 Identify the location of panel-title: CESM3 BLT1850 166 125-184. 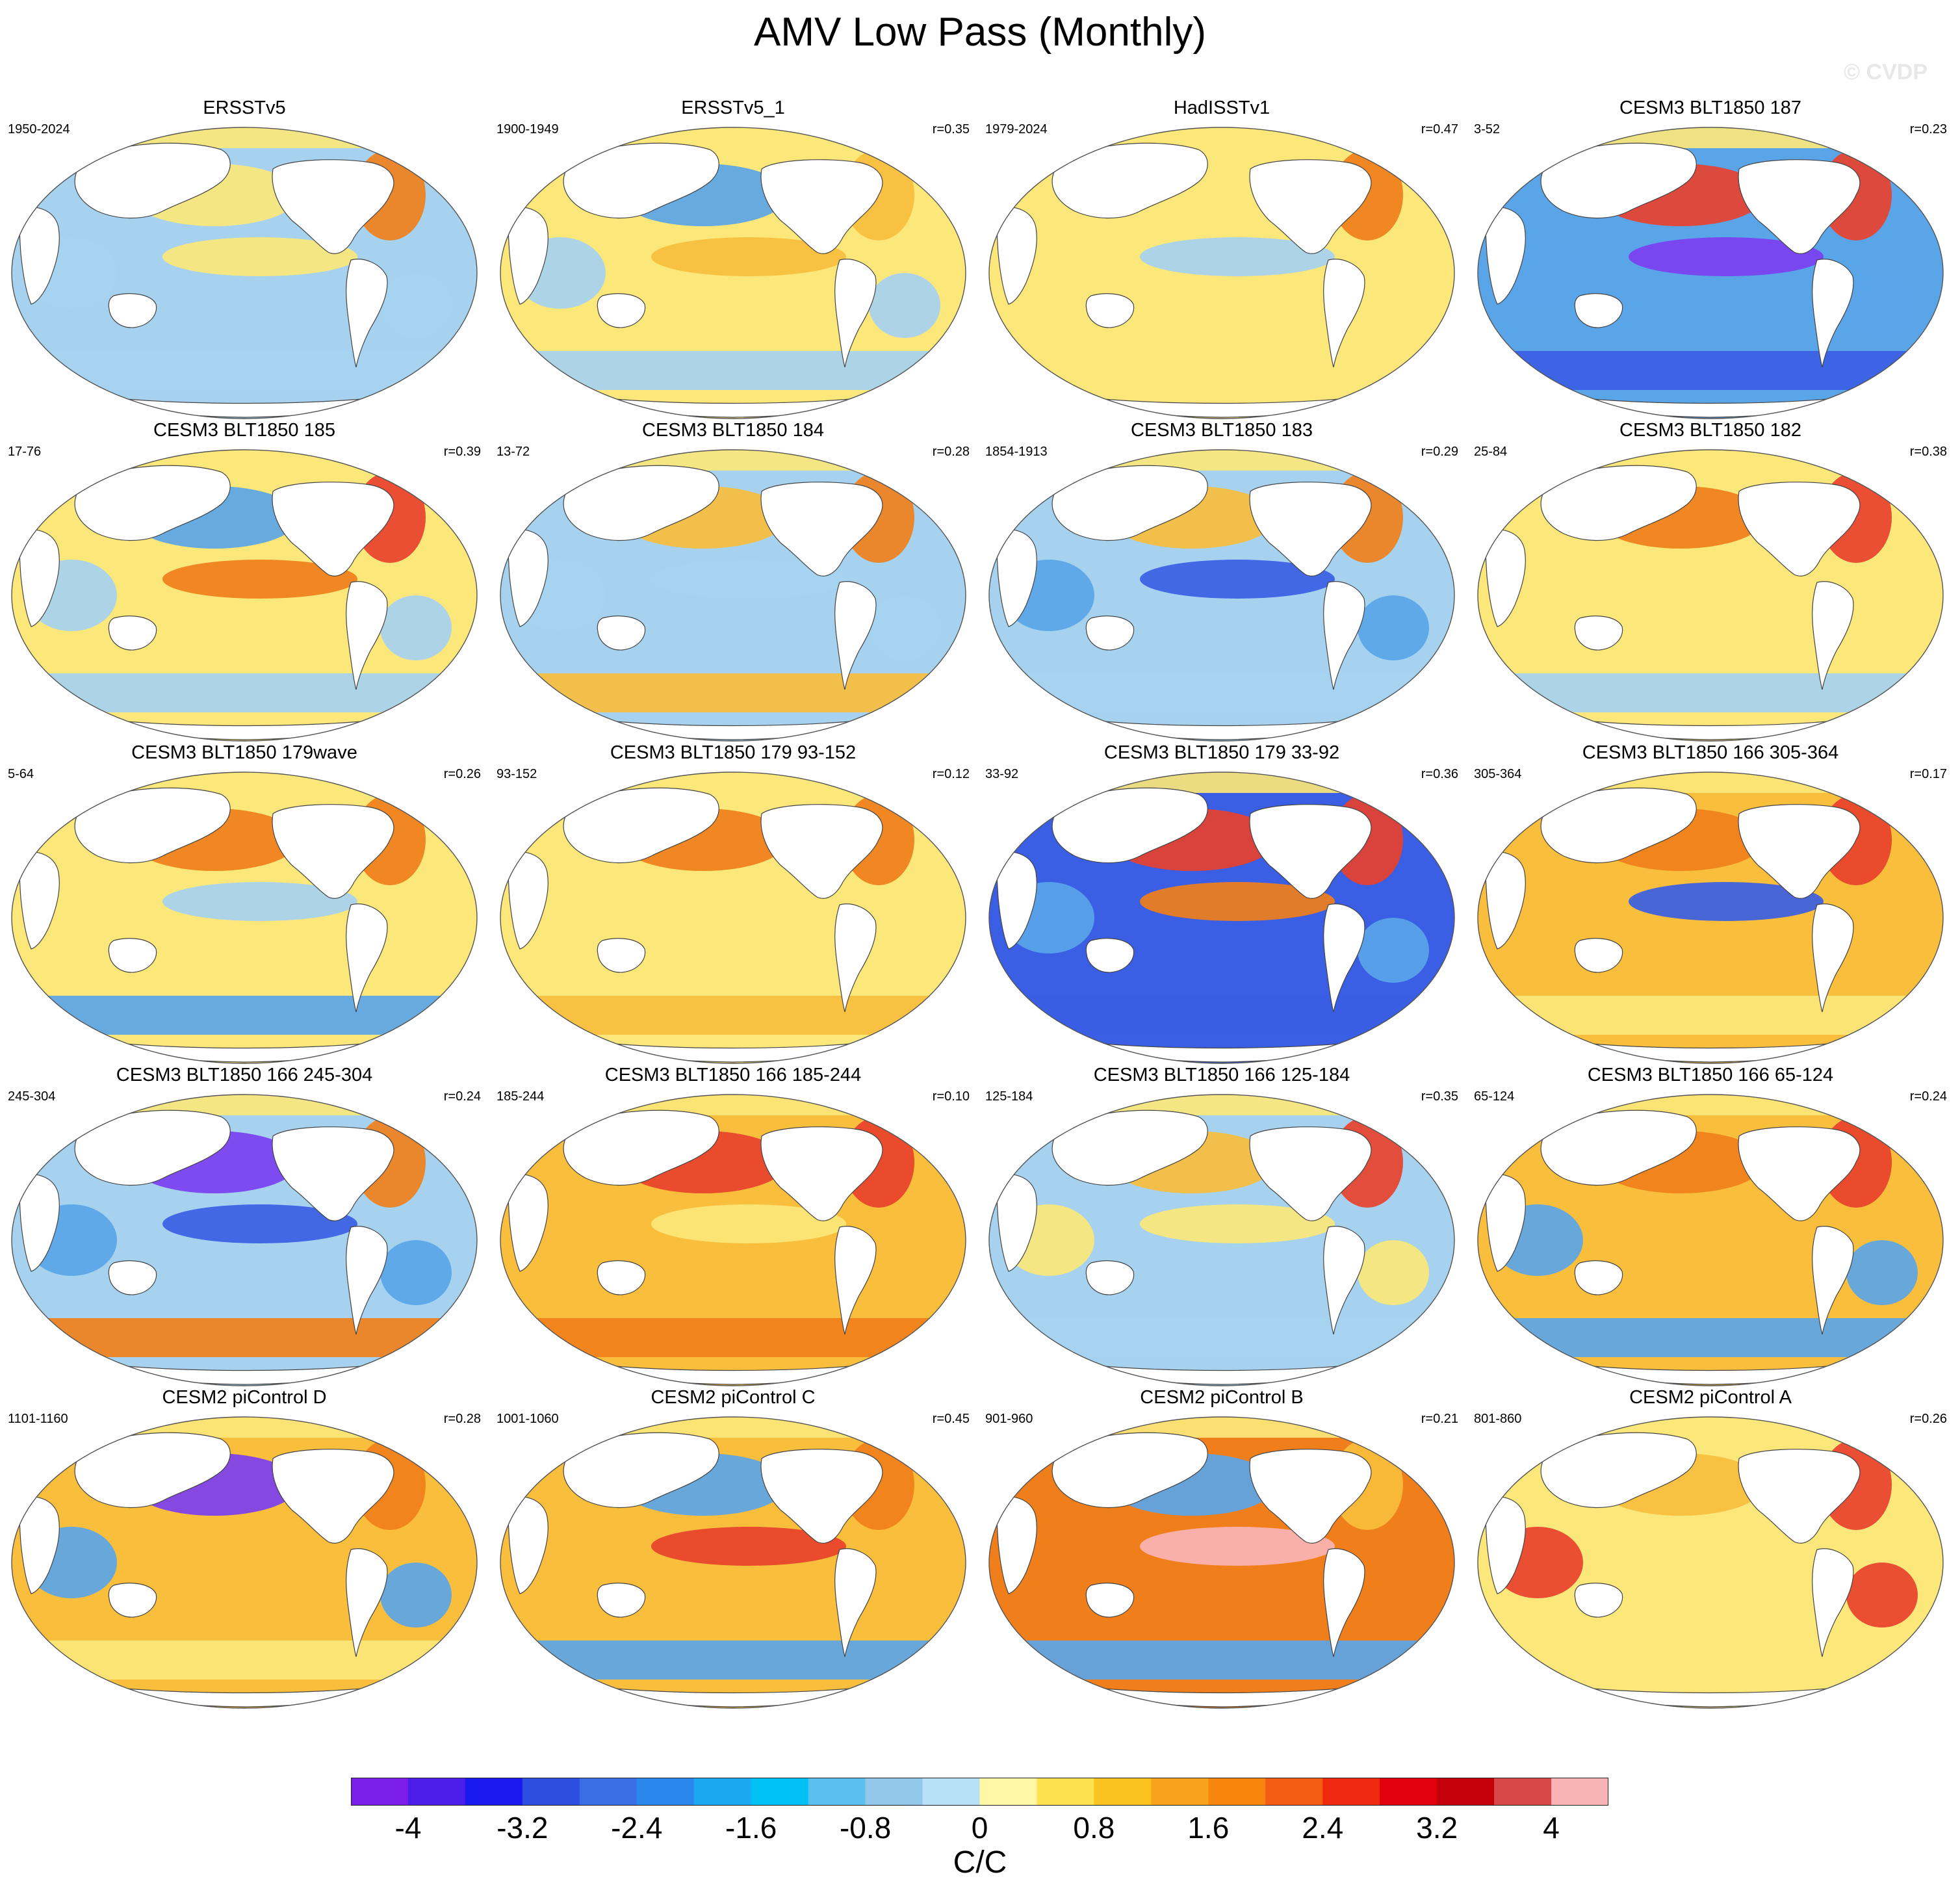
(1221, 1075).